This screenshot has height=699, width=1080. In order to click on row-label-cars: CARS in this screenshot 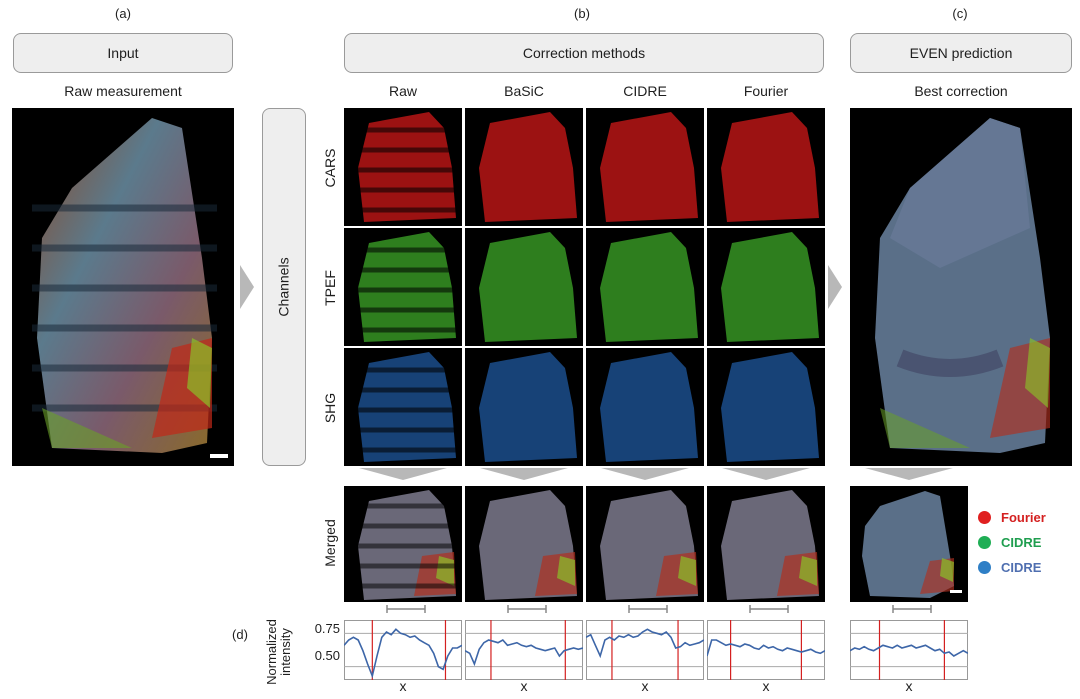, I will do `click(330, 168)`.